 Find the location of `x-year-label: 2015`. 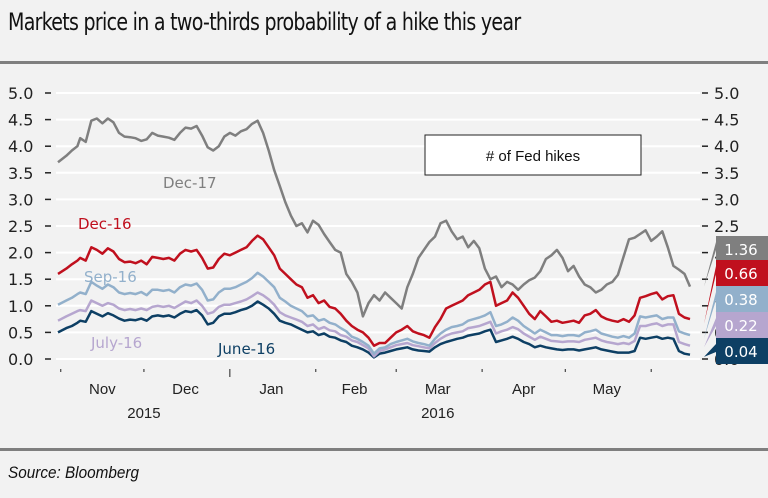

x-year-label: 2015 is located at coordinates (143, 413).